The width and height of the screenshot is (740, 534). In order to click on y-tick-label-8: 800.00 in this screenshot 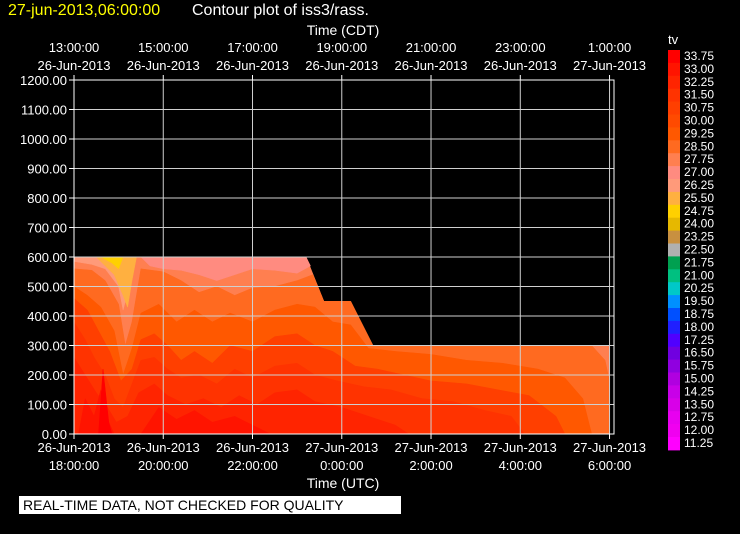, I will do `click(47, 198)`.